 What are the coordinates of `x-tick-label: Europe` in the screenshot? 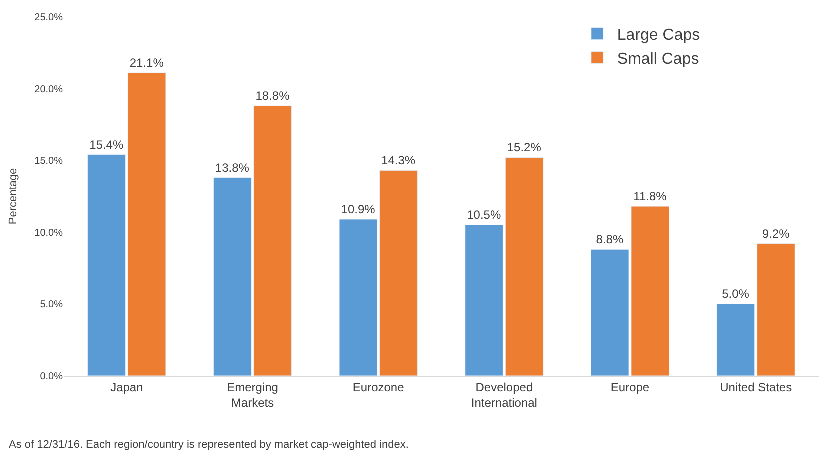 It's located at (630, 387).